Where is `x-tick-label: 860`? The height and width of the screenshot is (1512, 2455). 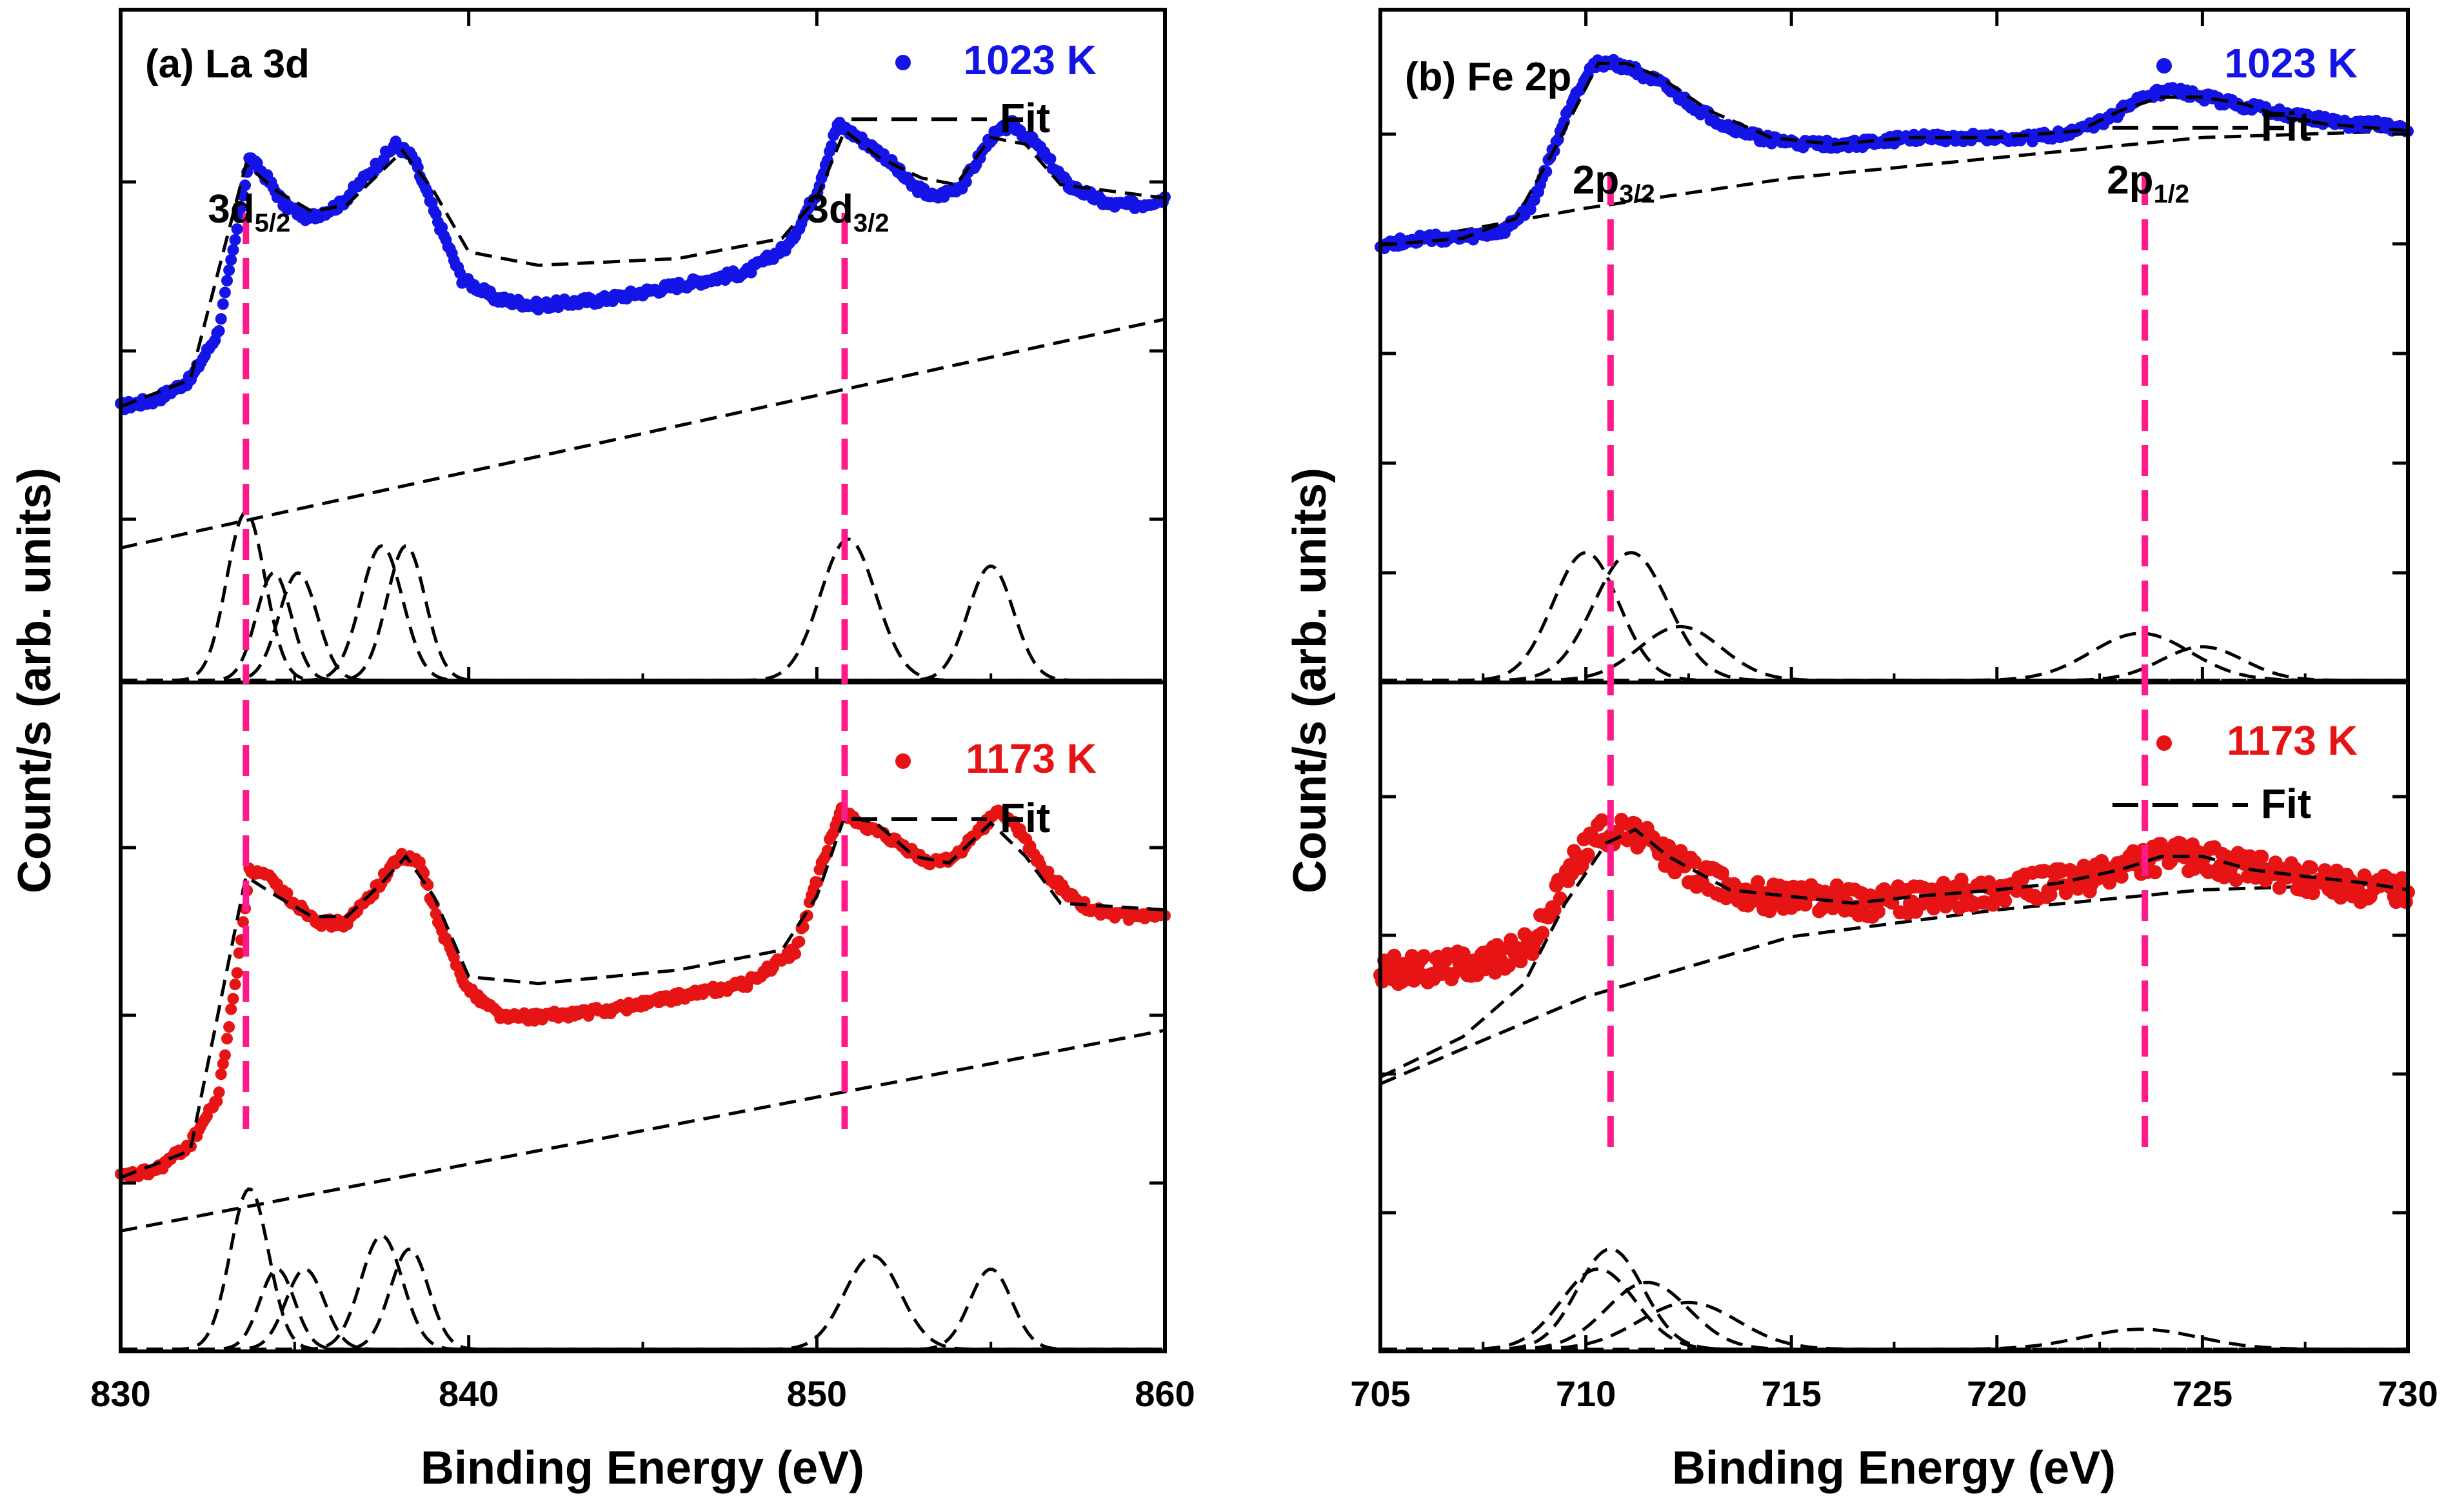
x-tick-label: 860 is located at coordinates (1165, 1393).